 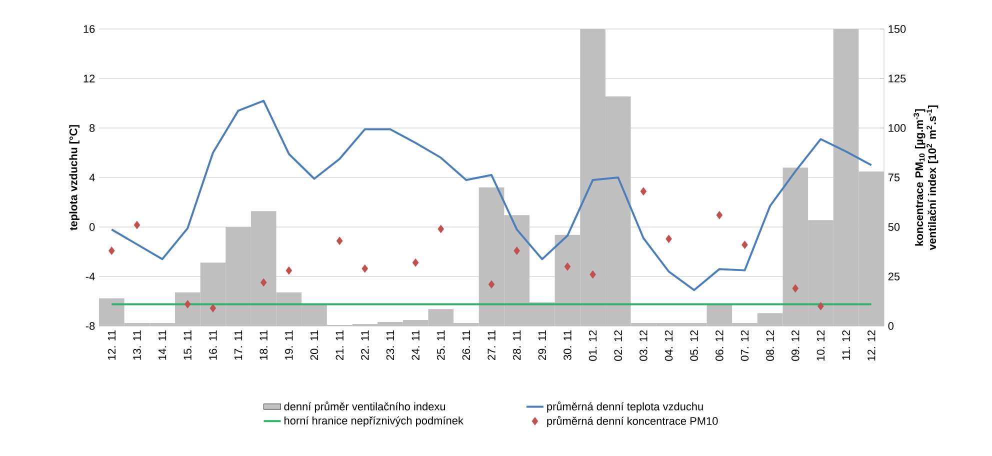 What do you see at coordinates (618, 345) in the screenshot?
I see `x-tick-label: 02. 12` at bounding box center [618, 345].